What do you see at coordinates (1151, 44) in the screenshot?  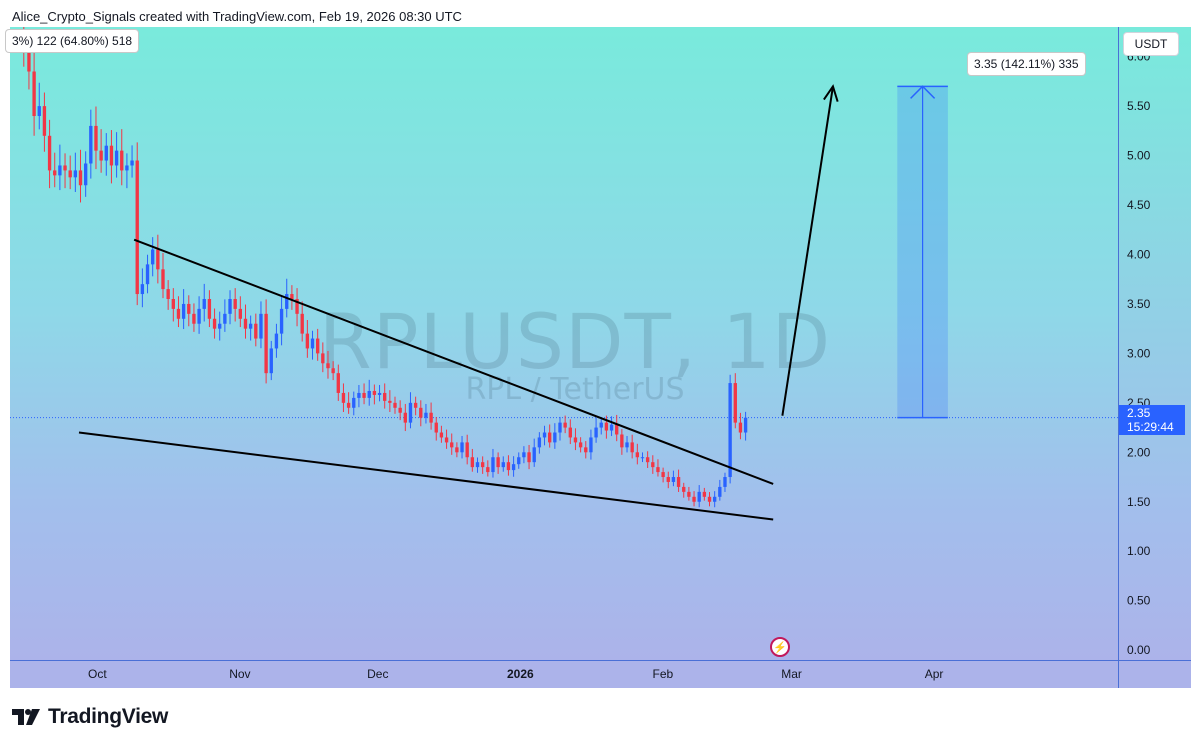 I see `price-unit-button: USDT` at bounding box center [1151, 44].